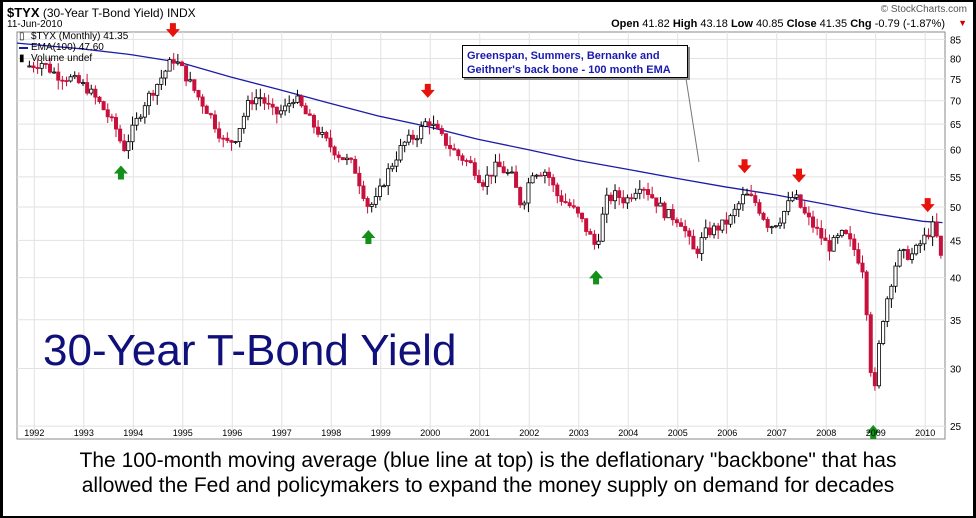 Image resolution: width=976 pixels, height=518 pixels. Describe the element at coordinates (909, 24) in the screenshot. I see `chg-value: -0.79 (-1.87%)` at that location.